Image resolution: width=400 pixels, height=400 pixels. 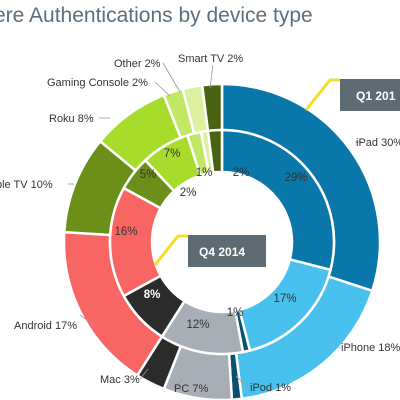 I want to click on outer-ring-category-label: Roku 8%, so click(x=71, y=119).